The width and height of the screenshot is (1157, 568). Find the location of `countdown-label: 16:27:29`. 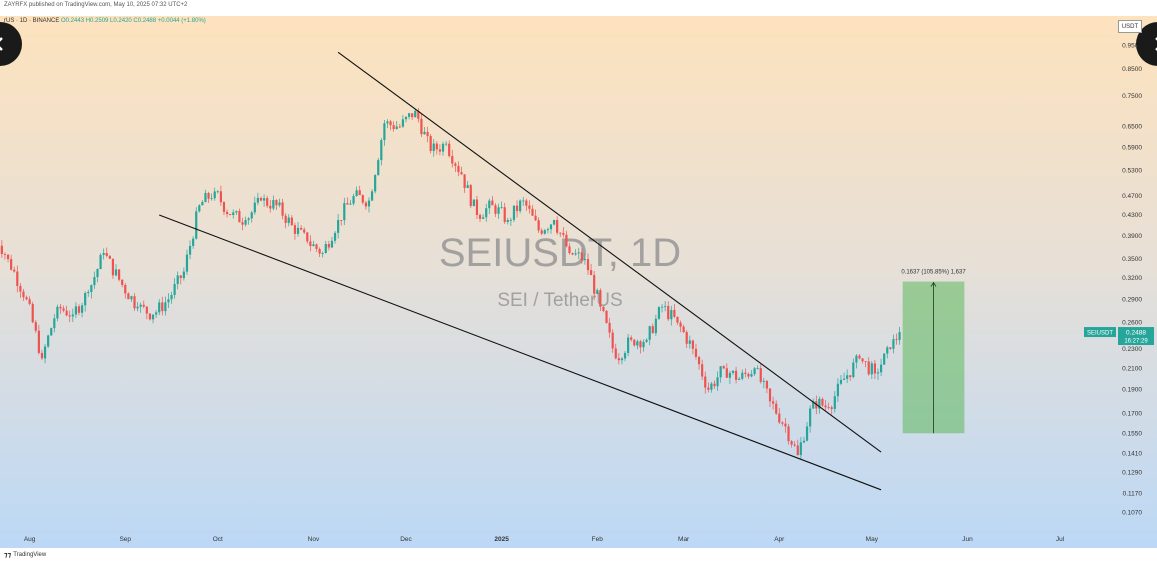

countdown-label: 16:27:29 is located at coordinates (1136, 342).